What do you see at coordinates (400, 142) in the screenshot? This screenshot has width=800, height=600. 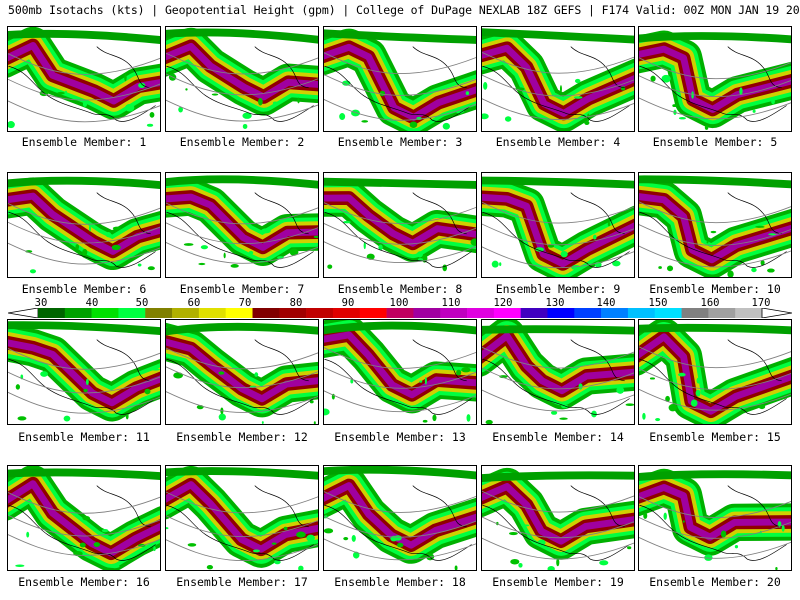 I see `ensemble-member-label: Ensemble Member: 3` at bounding box center [400, 142].